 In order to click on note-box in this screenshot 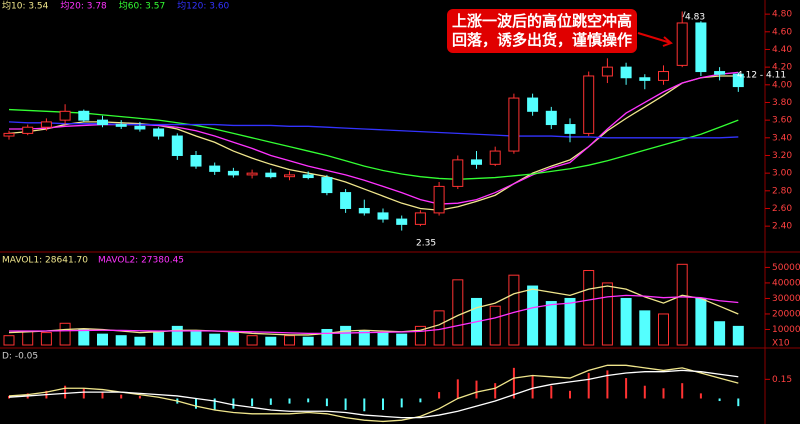, I will do `click(542, 31)`.